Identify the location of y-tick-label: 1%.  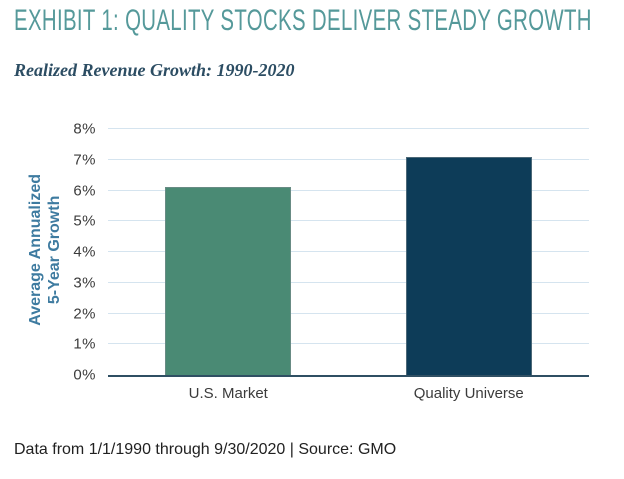
(84, 344).